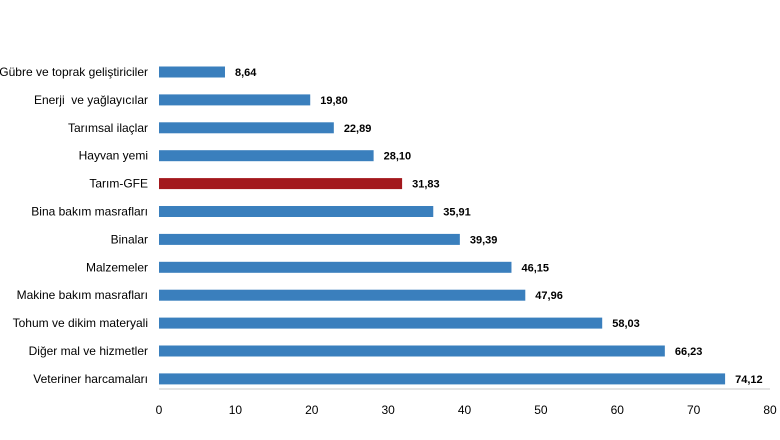  I want to click on x-axis-ticks-group: 0 10 20 30 40 50 60 70 80, so click(466, 410).